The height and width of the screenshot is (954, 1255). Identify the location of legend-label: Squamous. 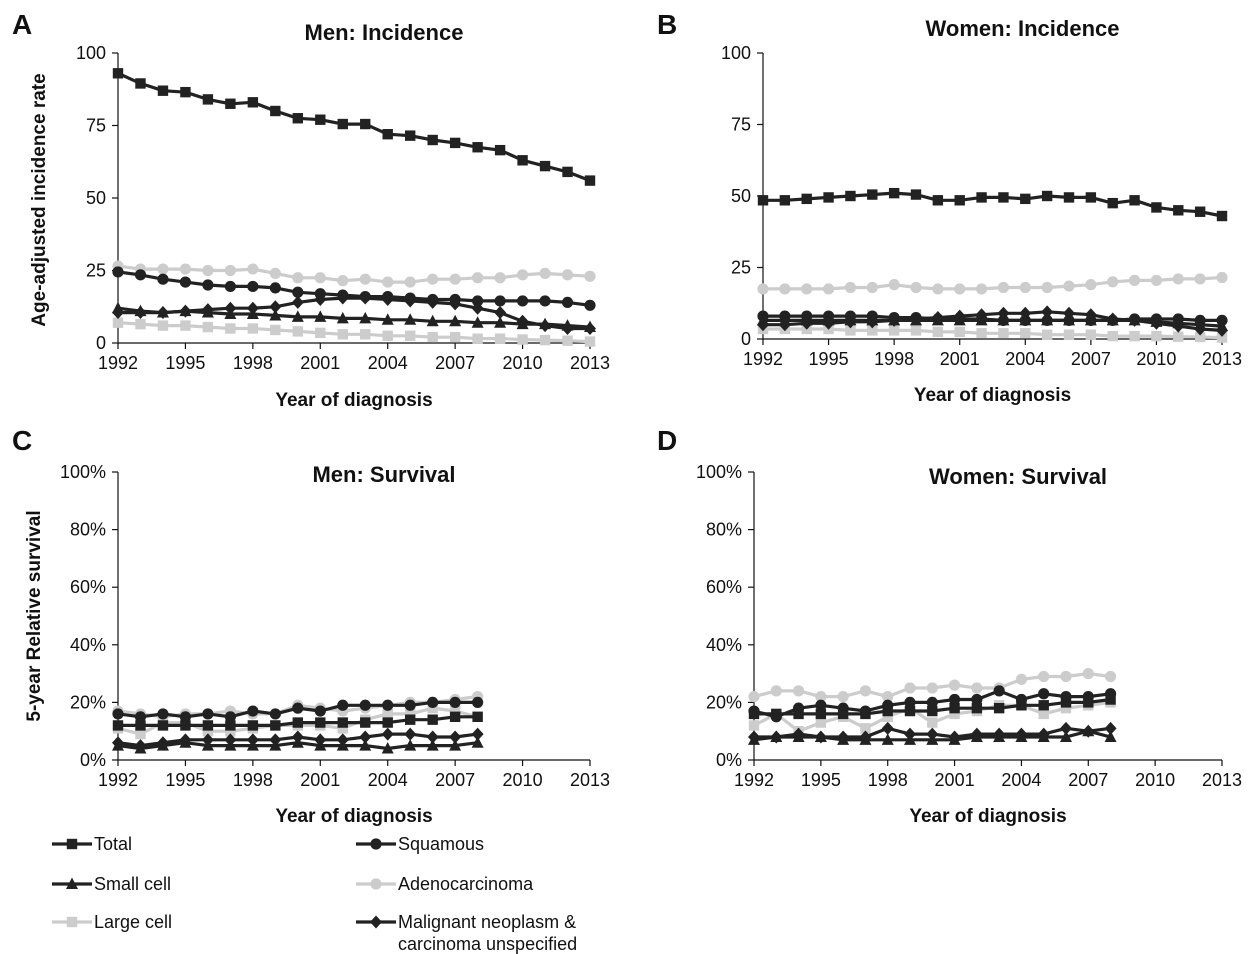
(441, 844).